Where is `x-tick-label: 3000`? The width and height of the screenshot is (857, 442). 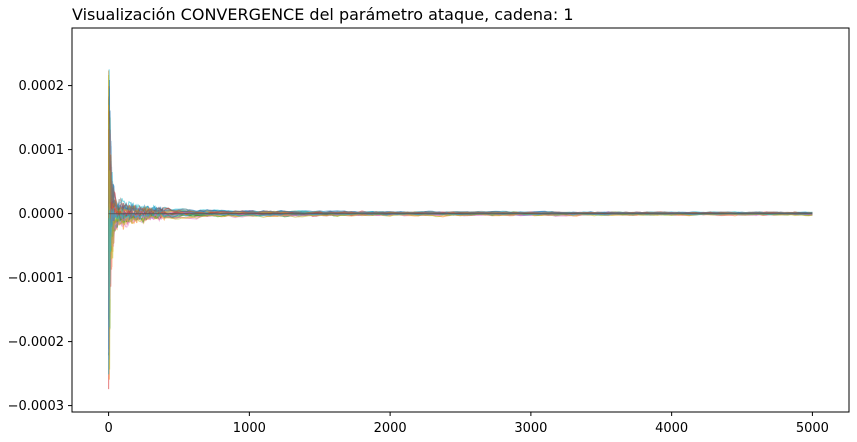 x-tick-label: 3000 is located at coordinates (530, 428).